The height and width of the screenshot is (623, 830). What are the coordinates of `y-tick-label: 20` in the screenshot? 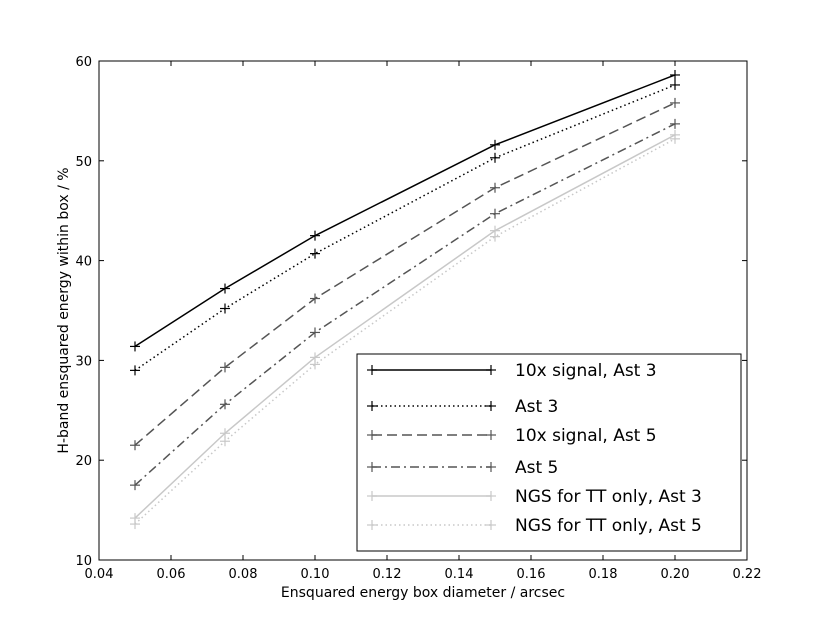 It's located at (83, 461).